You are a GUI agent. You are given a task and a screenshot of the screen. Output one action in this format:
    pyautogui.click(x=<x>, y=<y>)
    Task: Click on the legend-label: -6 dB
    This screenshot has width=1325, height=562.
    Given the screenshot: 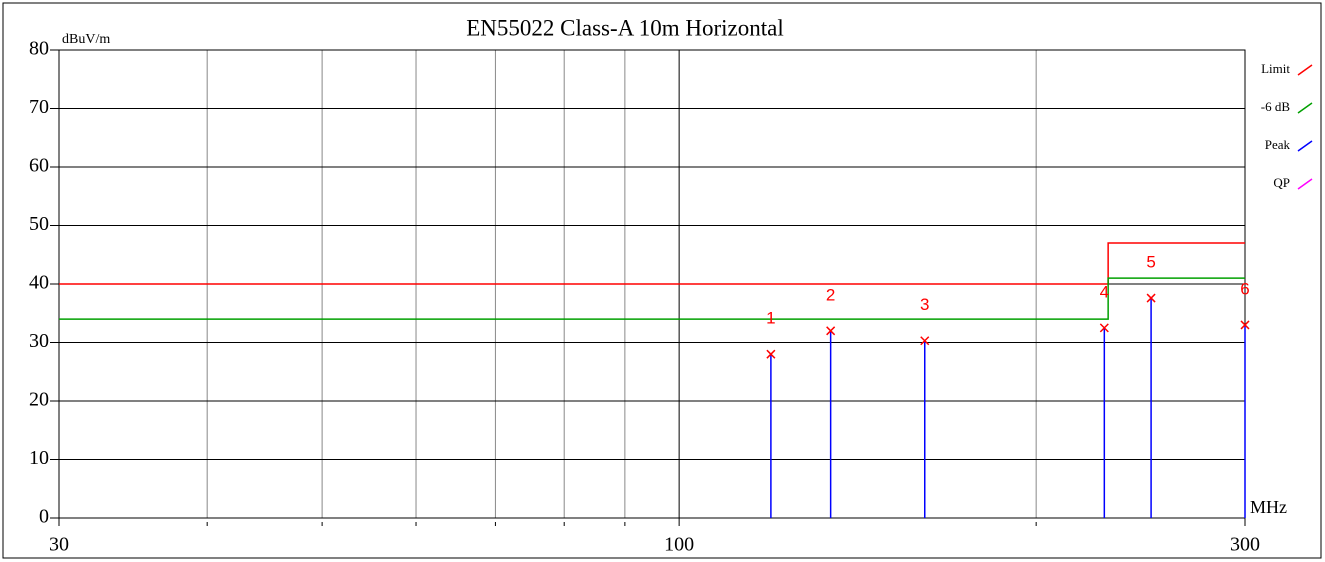 What is the action you would take?
    pyautogui.click(x=1276, y=106)
    